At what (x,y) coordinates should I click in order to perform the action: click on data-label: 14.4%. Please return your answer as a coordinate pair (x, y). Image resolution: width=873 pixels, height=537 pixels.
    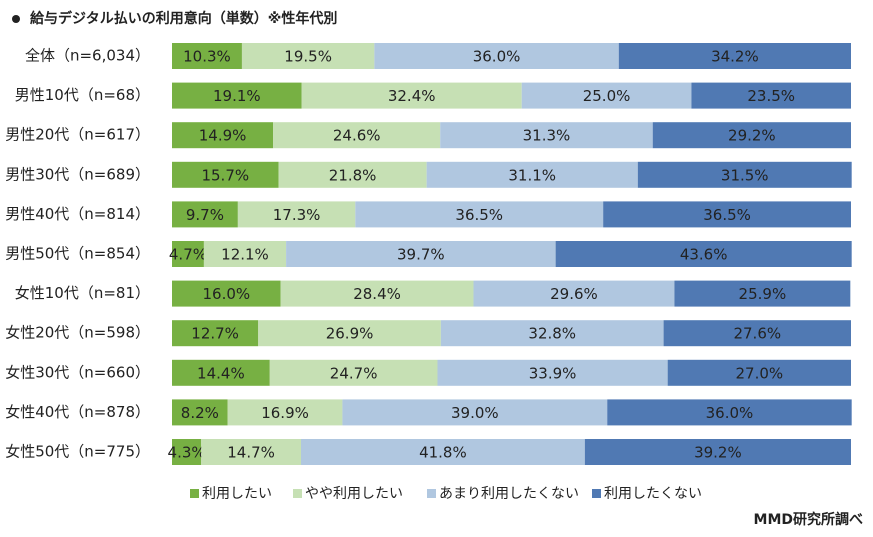
    Looking at the image, I should click on (221, 373).